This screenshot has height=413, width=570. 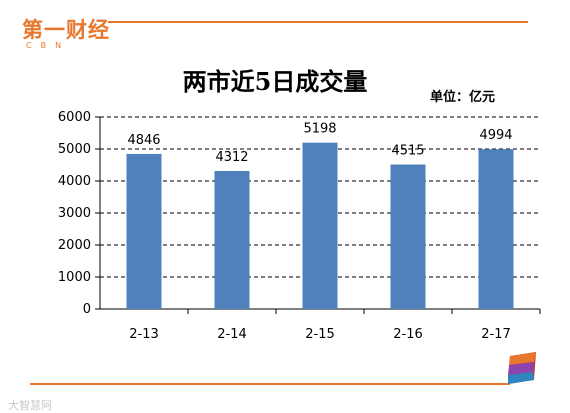 I want to click on y-tick-label: 6000, so click(x=74, y=117).